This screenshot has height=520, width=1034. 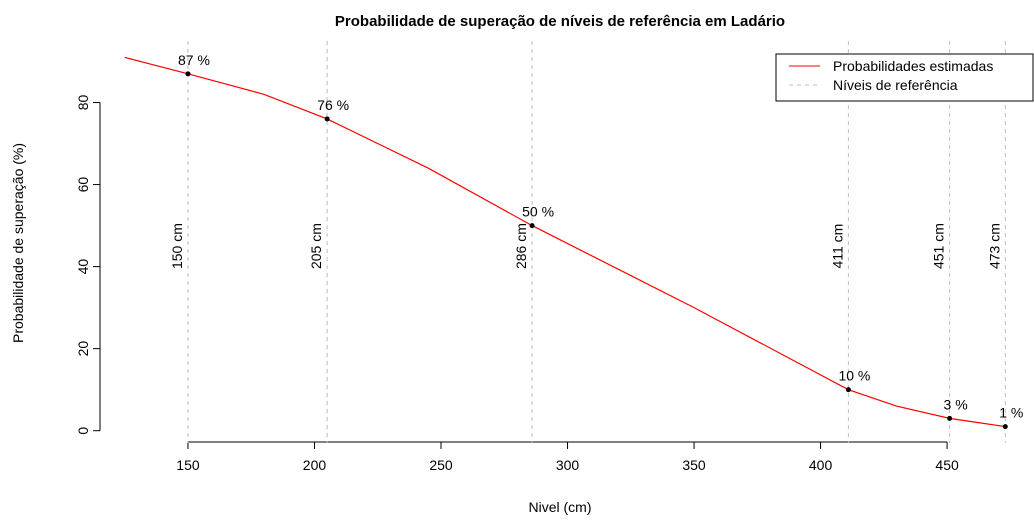 What do you see at coordinates (333, 105) in the screenshot?
I see `point-label: 76 %` at bounding box center [333, 105].